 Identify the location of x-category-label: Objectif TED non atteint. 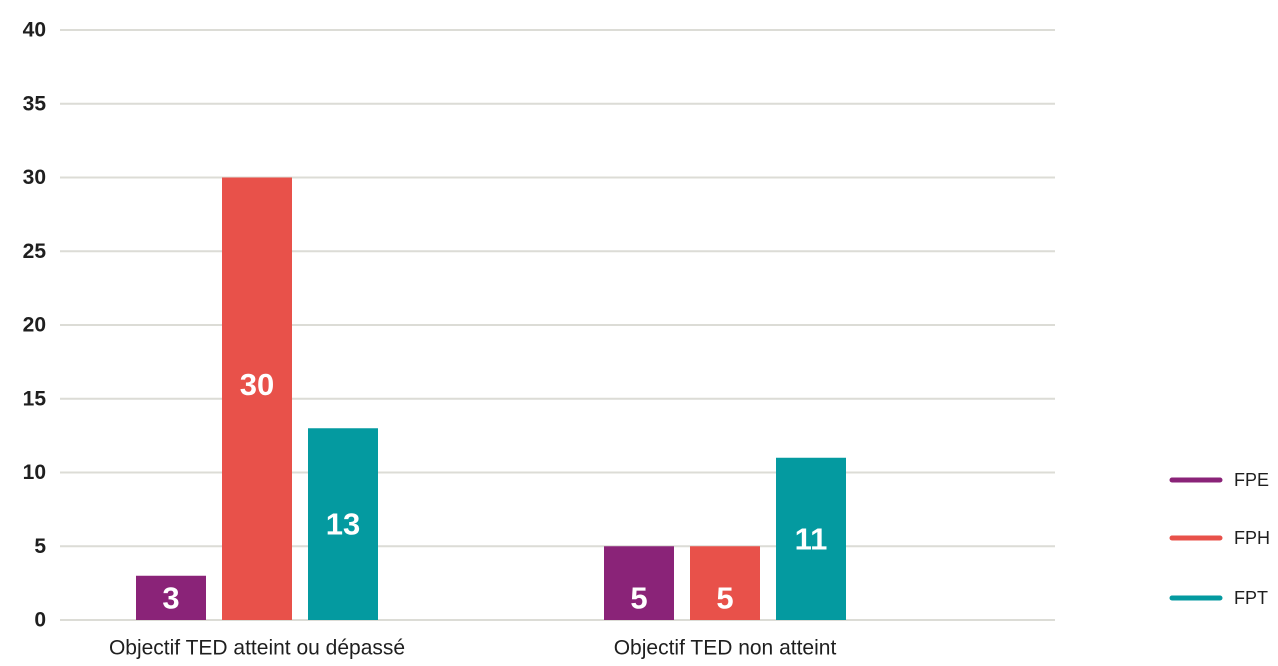
(725, 648).